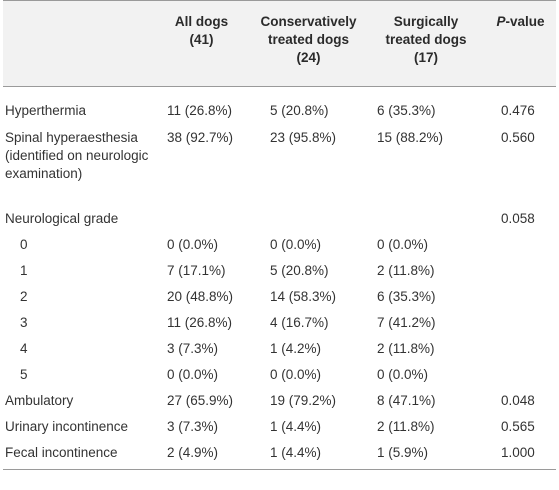  I want to click on row-label: Neurological grade, so click(62, 218).